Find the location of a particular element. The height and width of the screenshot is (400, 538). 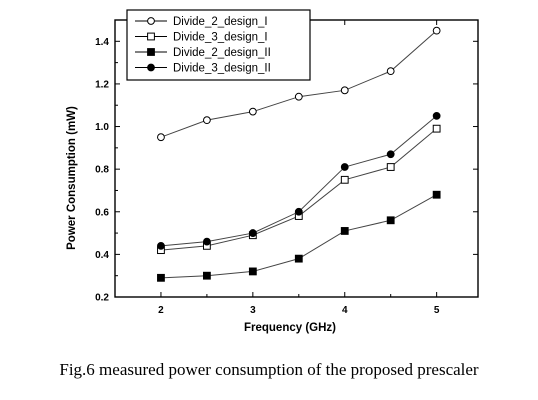

y-tick-label: 0.6 is located at coordinates (102, 212).